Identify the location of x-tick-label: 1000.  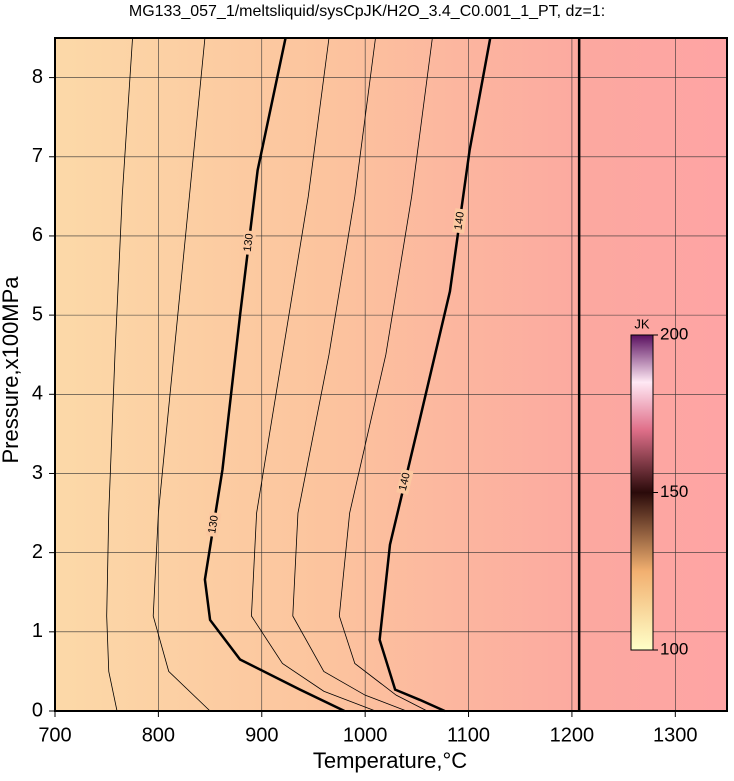
(365, 735).